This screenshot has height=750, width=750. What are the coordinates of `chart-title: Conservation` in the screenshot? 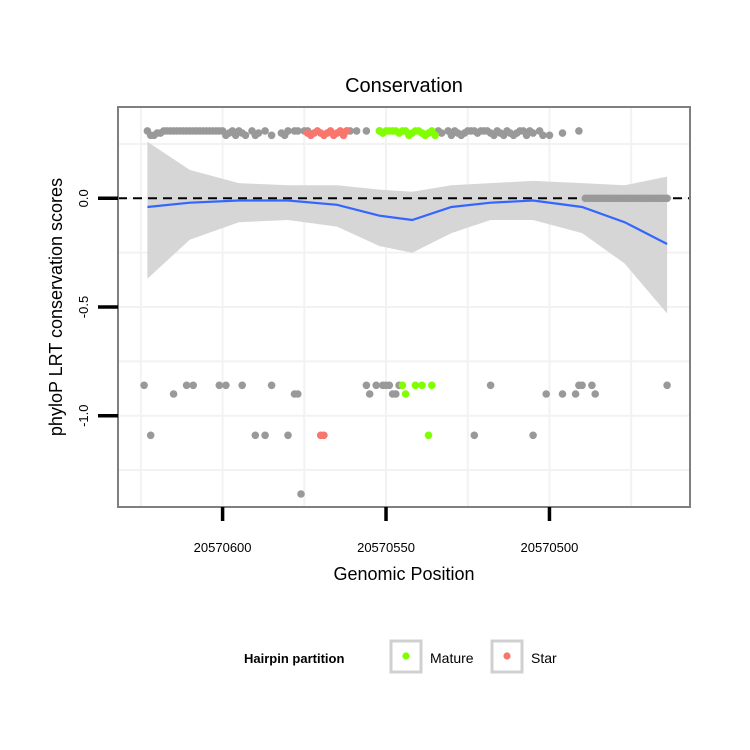 It's located at (404, 86).